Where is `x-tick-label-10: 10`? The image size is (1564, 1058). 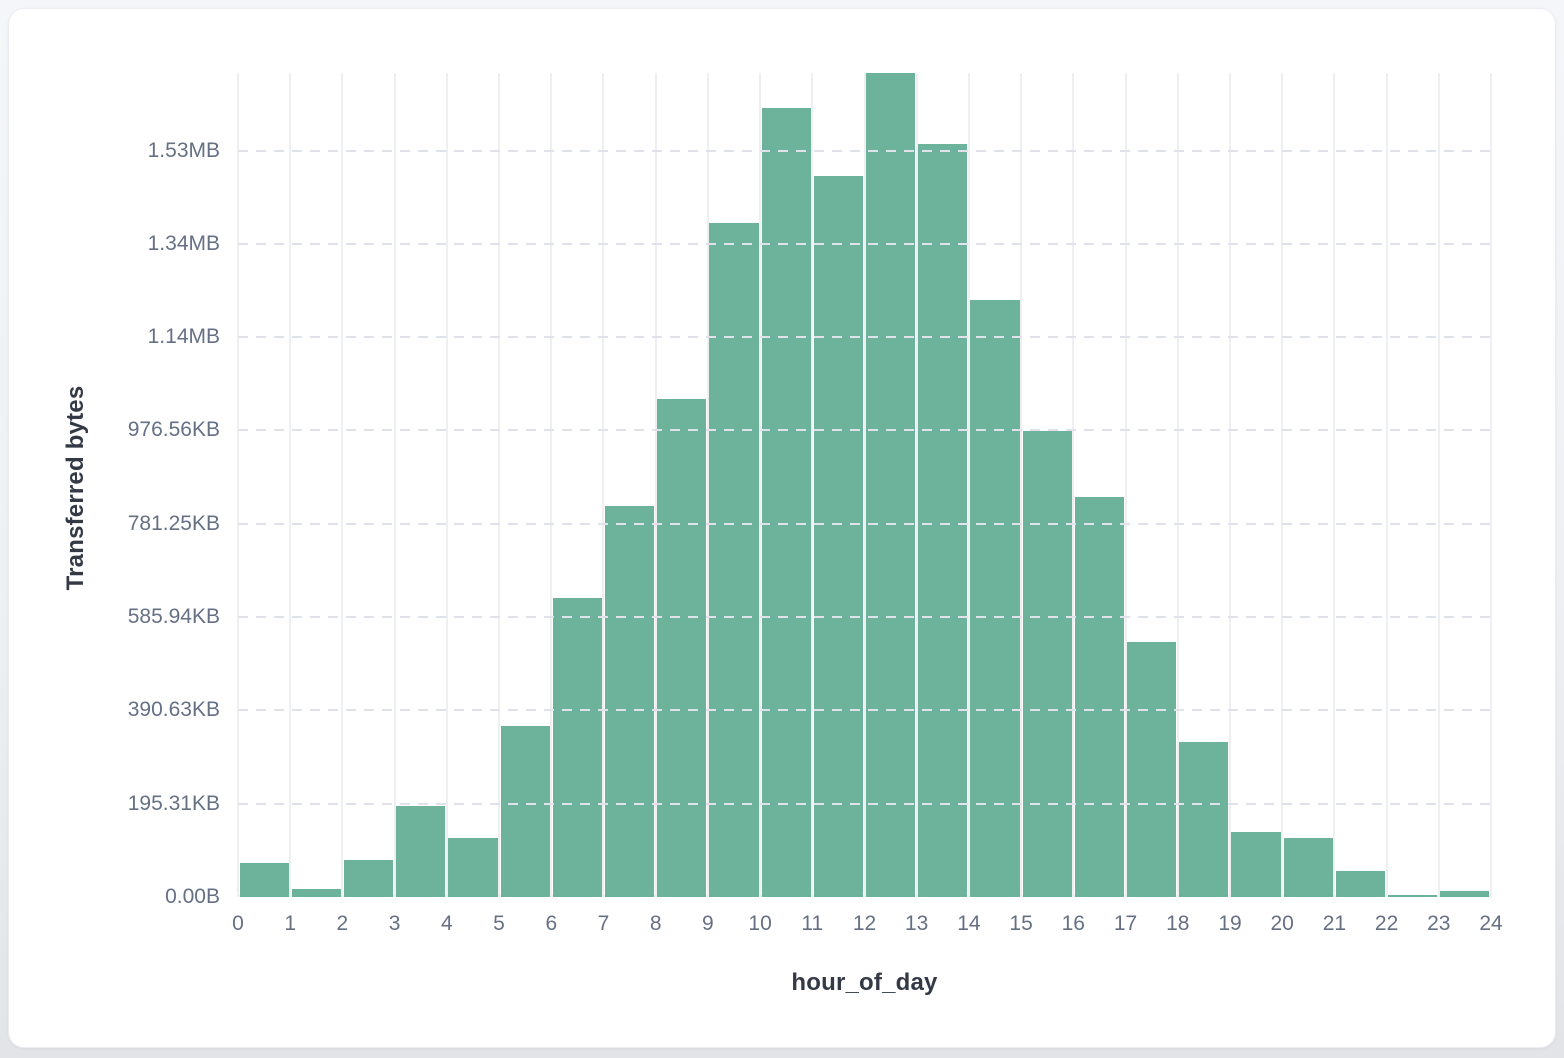 x-tick-label-10: 10 is located at coordinates (760, 923).